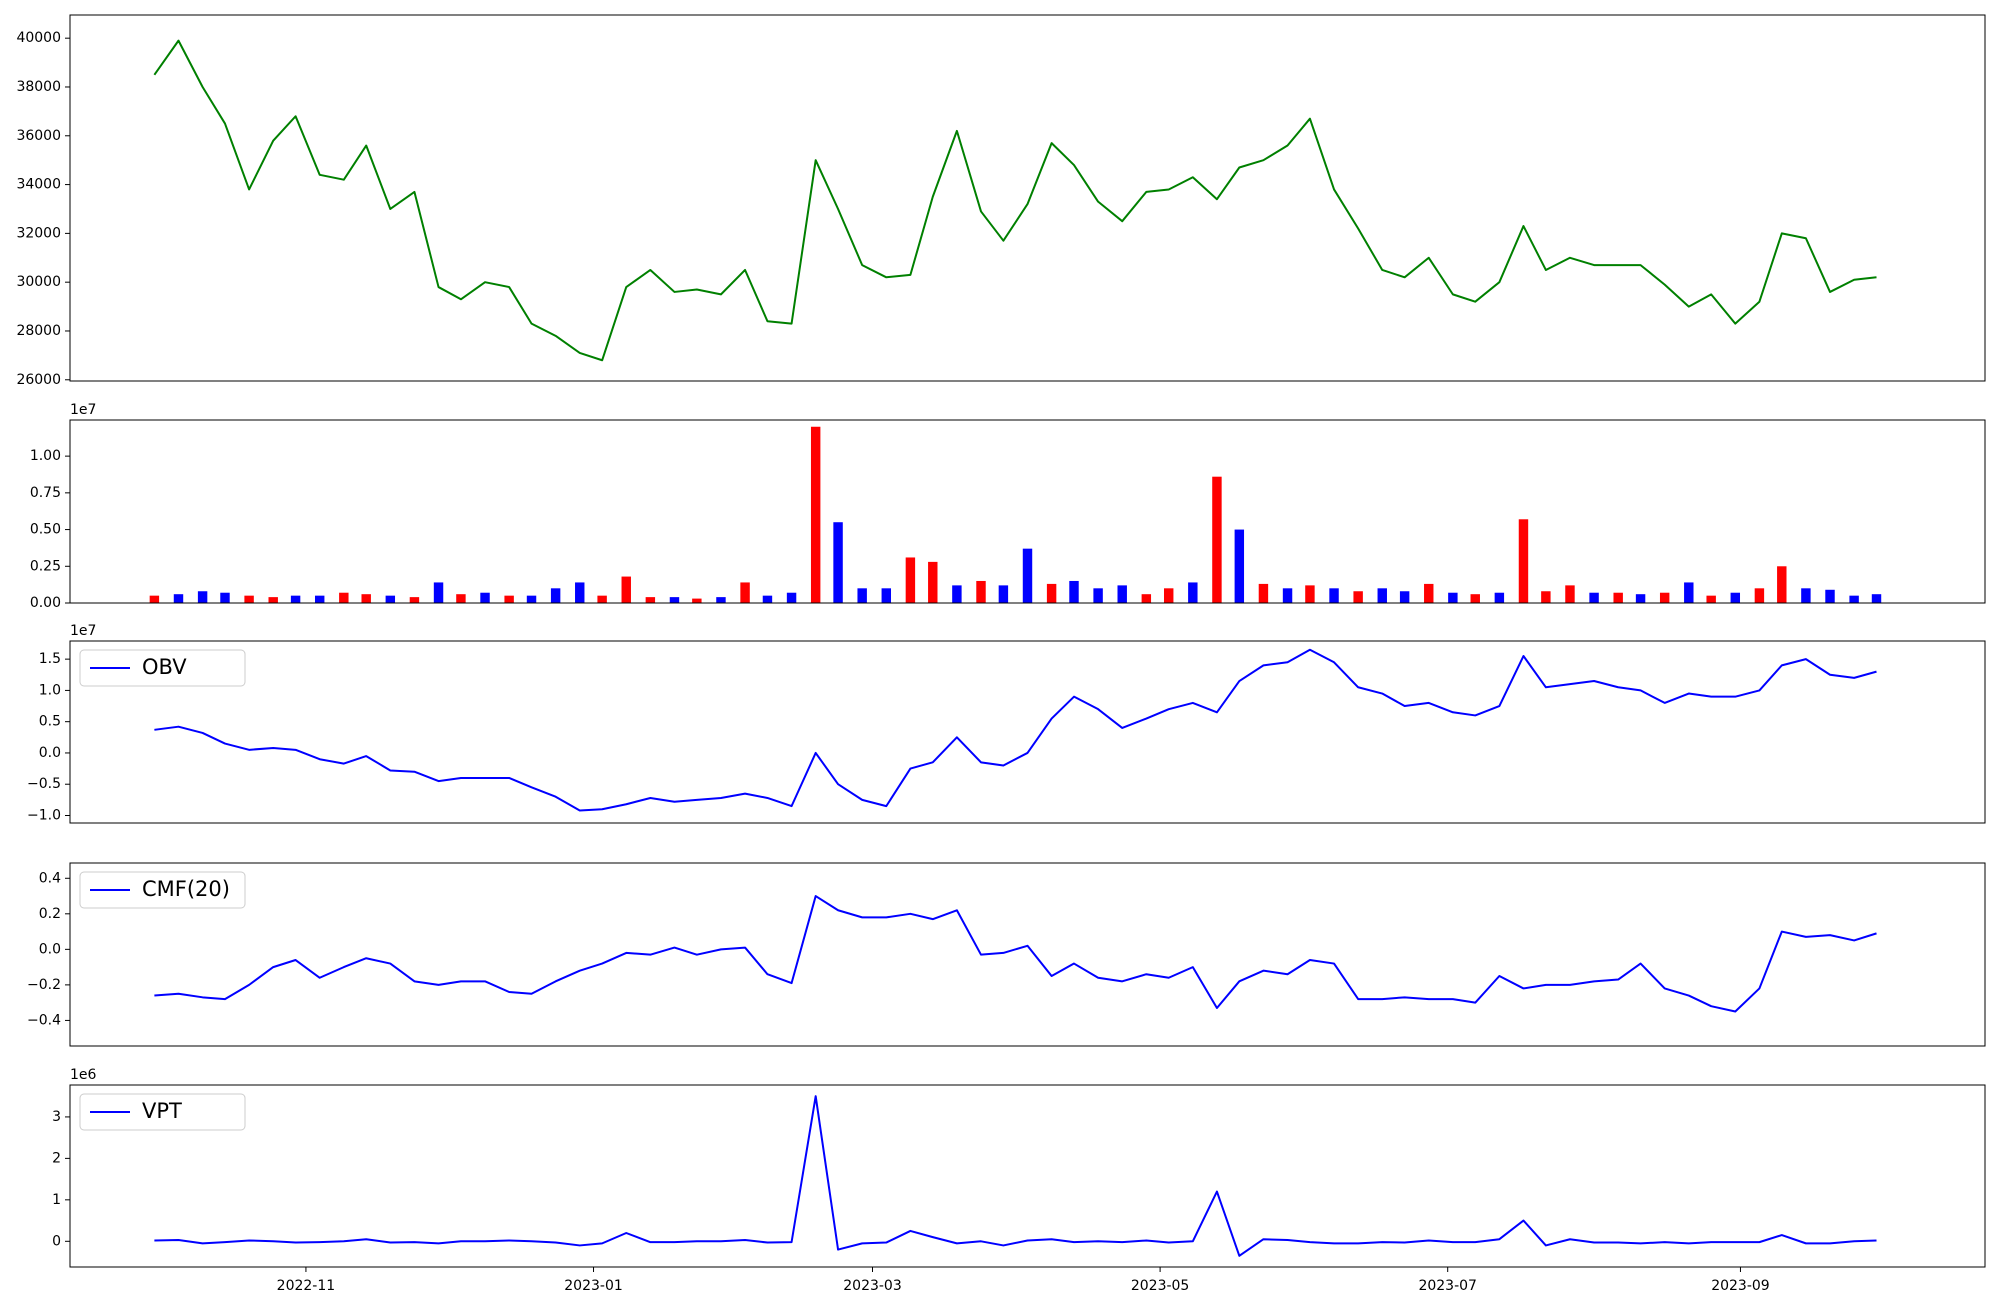 This screenshot has height=1300, width=2000. I want to click on y-tick-label: 32000, so click(38, 233).